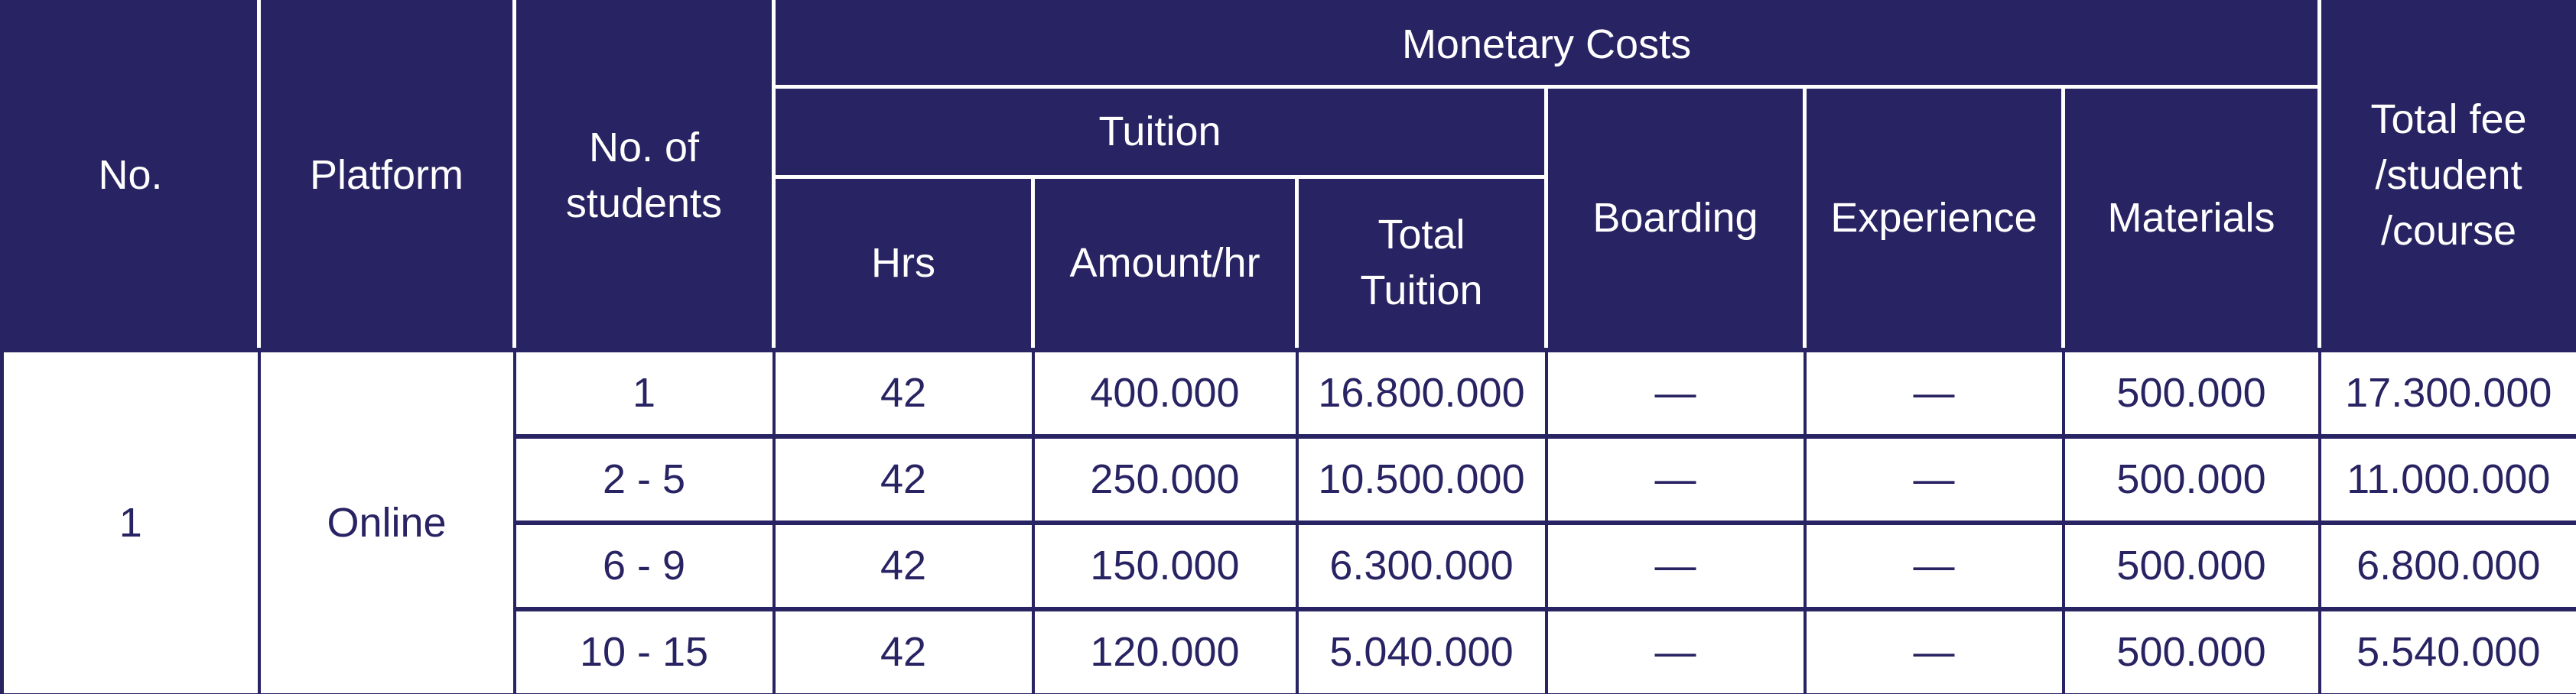  I want to click on cell-total-tuition: 16.800.000, so click(1421, 393).